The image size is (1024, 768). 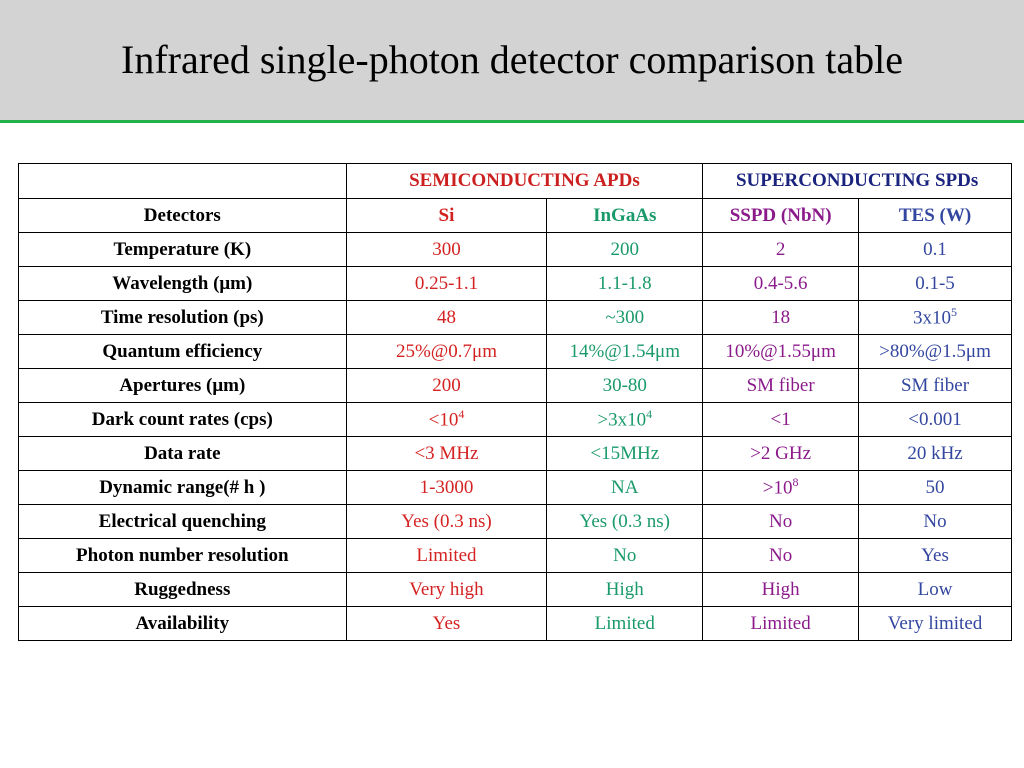 I want to click on cell-text: <10, so click(x=443, y=420).